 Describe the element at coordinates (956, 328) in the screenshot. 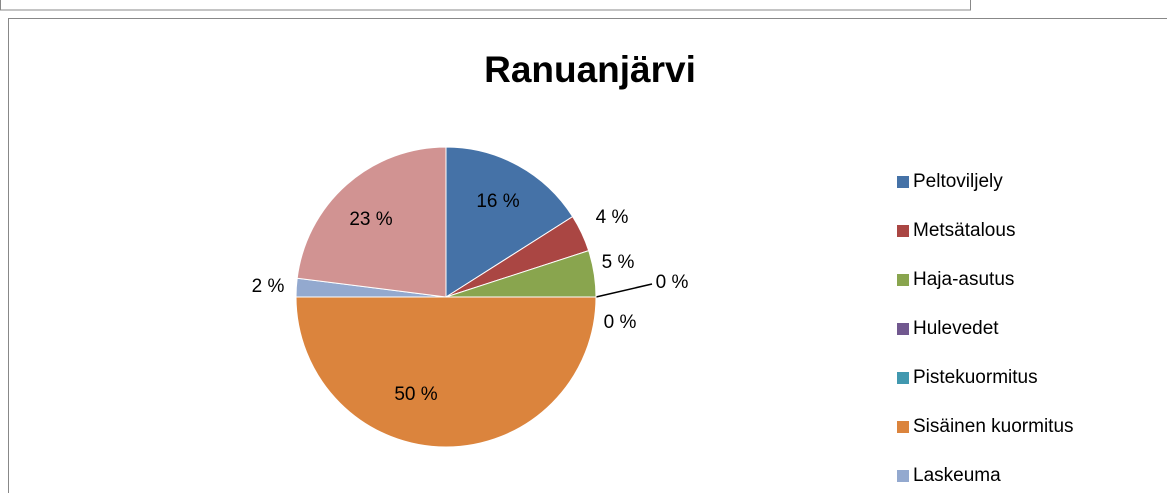

I see `legend-label: Hulevedet` at that location.